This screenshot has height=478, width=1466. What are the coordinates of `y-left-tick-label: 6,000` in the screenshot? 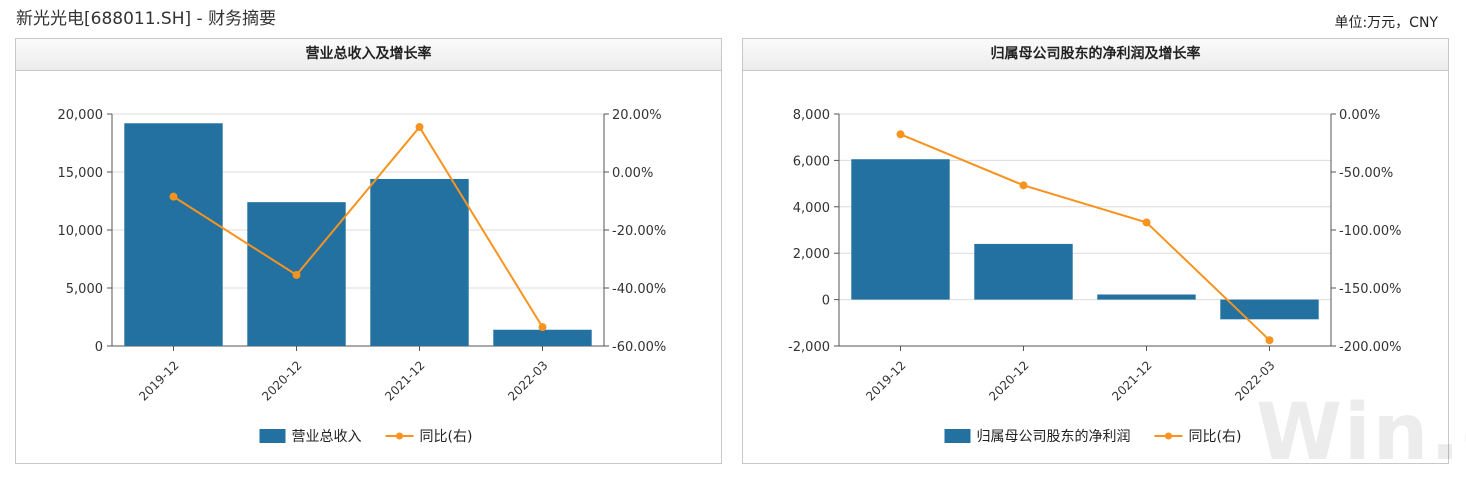 It's located at (811, 161).